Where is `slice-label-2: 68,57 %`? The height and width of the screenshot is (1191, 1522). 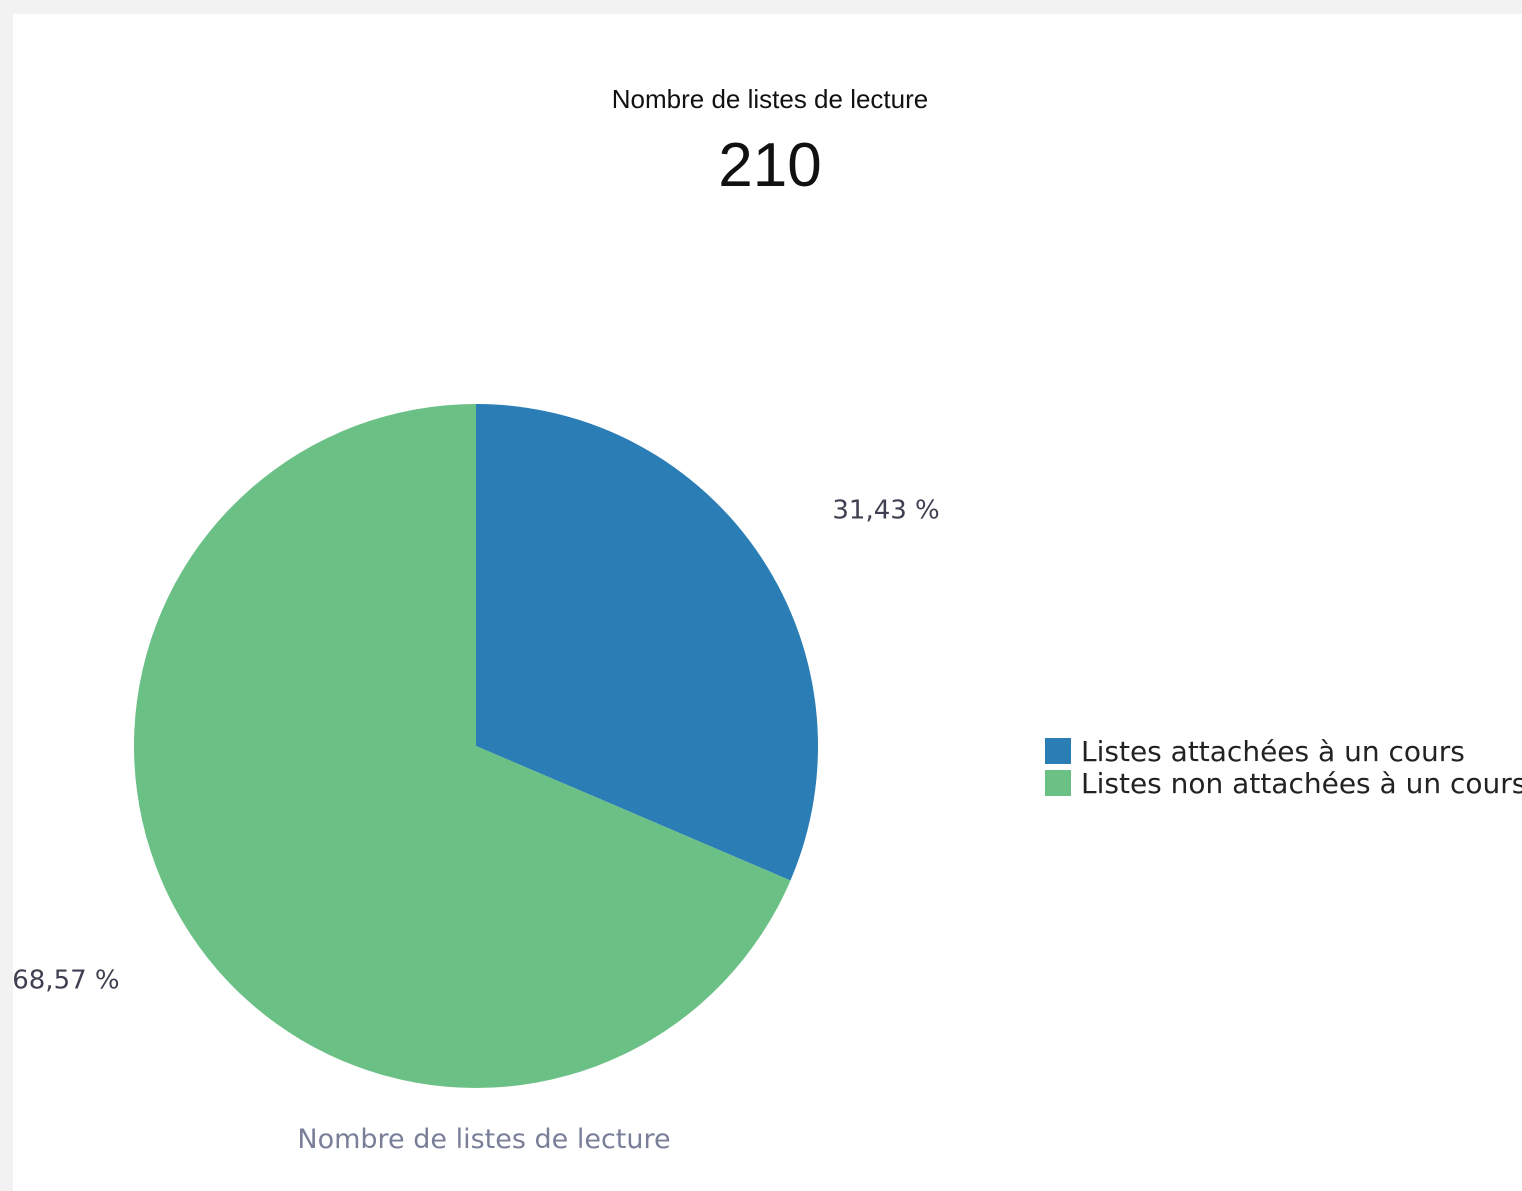 slice-label-2: 68,57 % is located at coordinates (65, 981).